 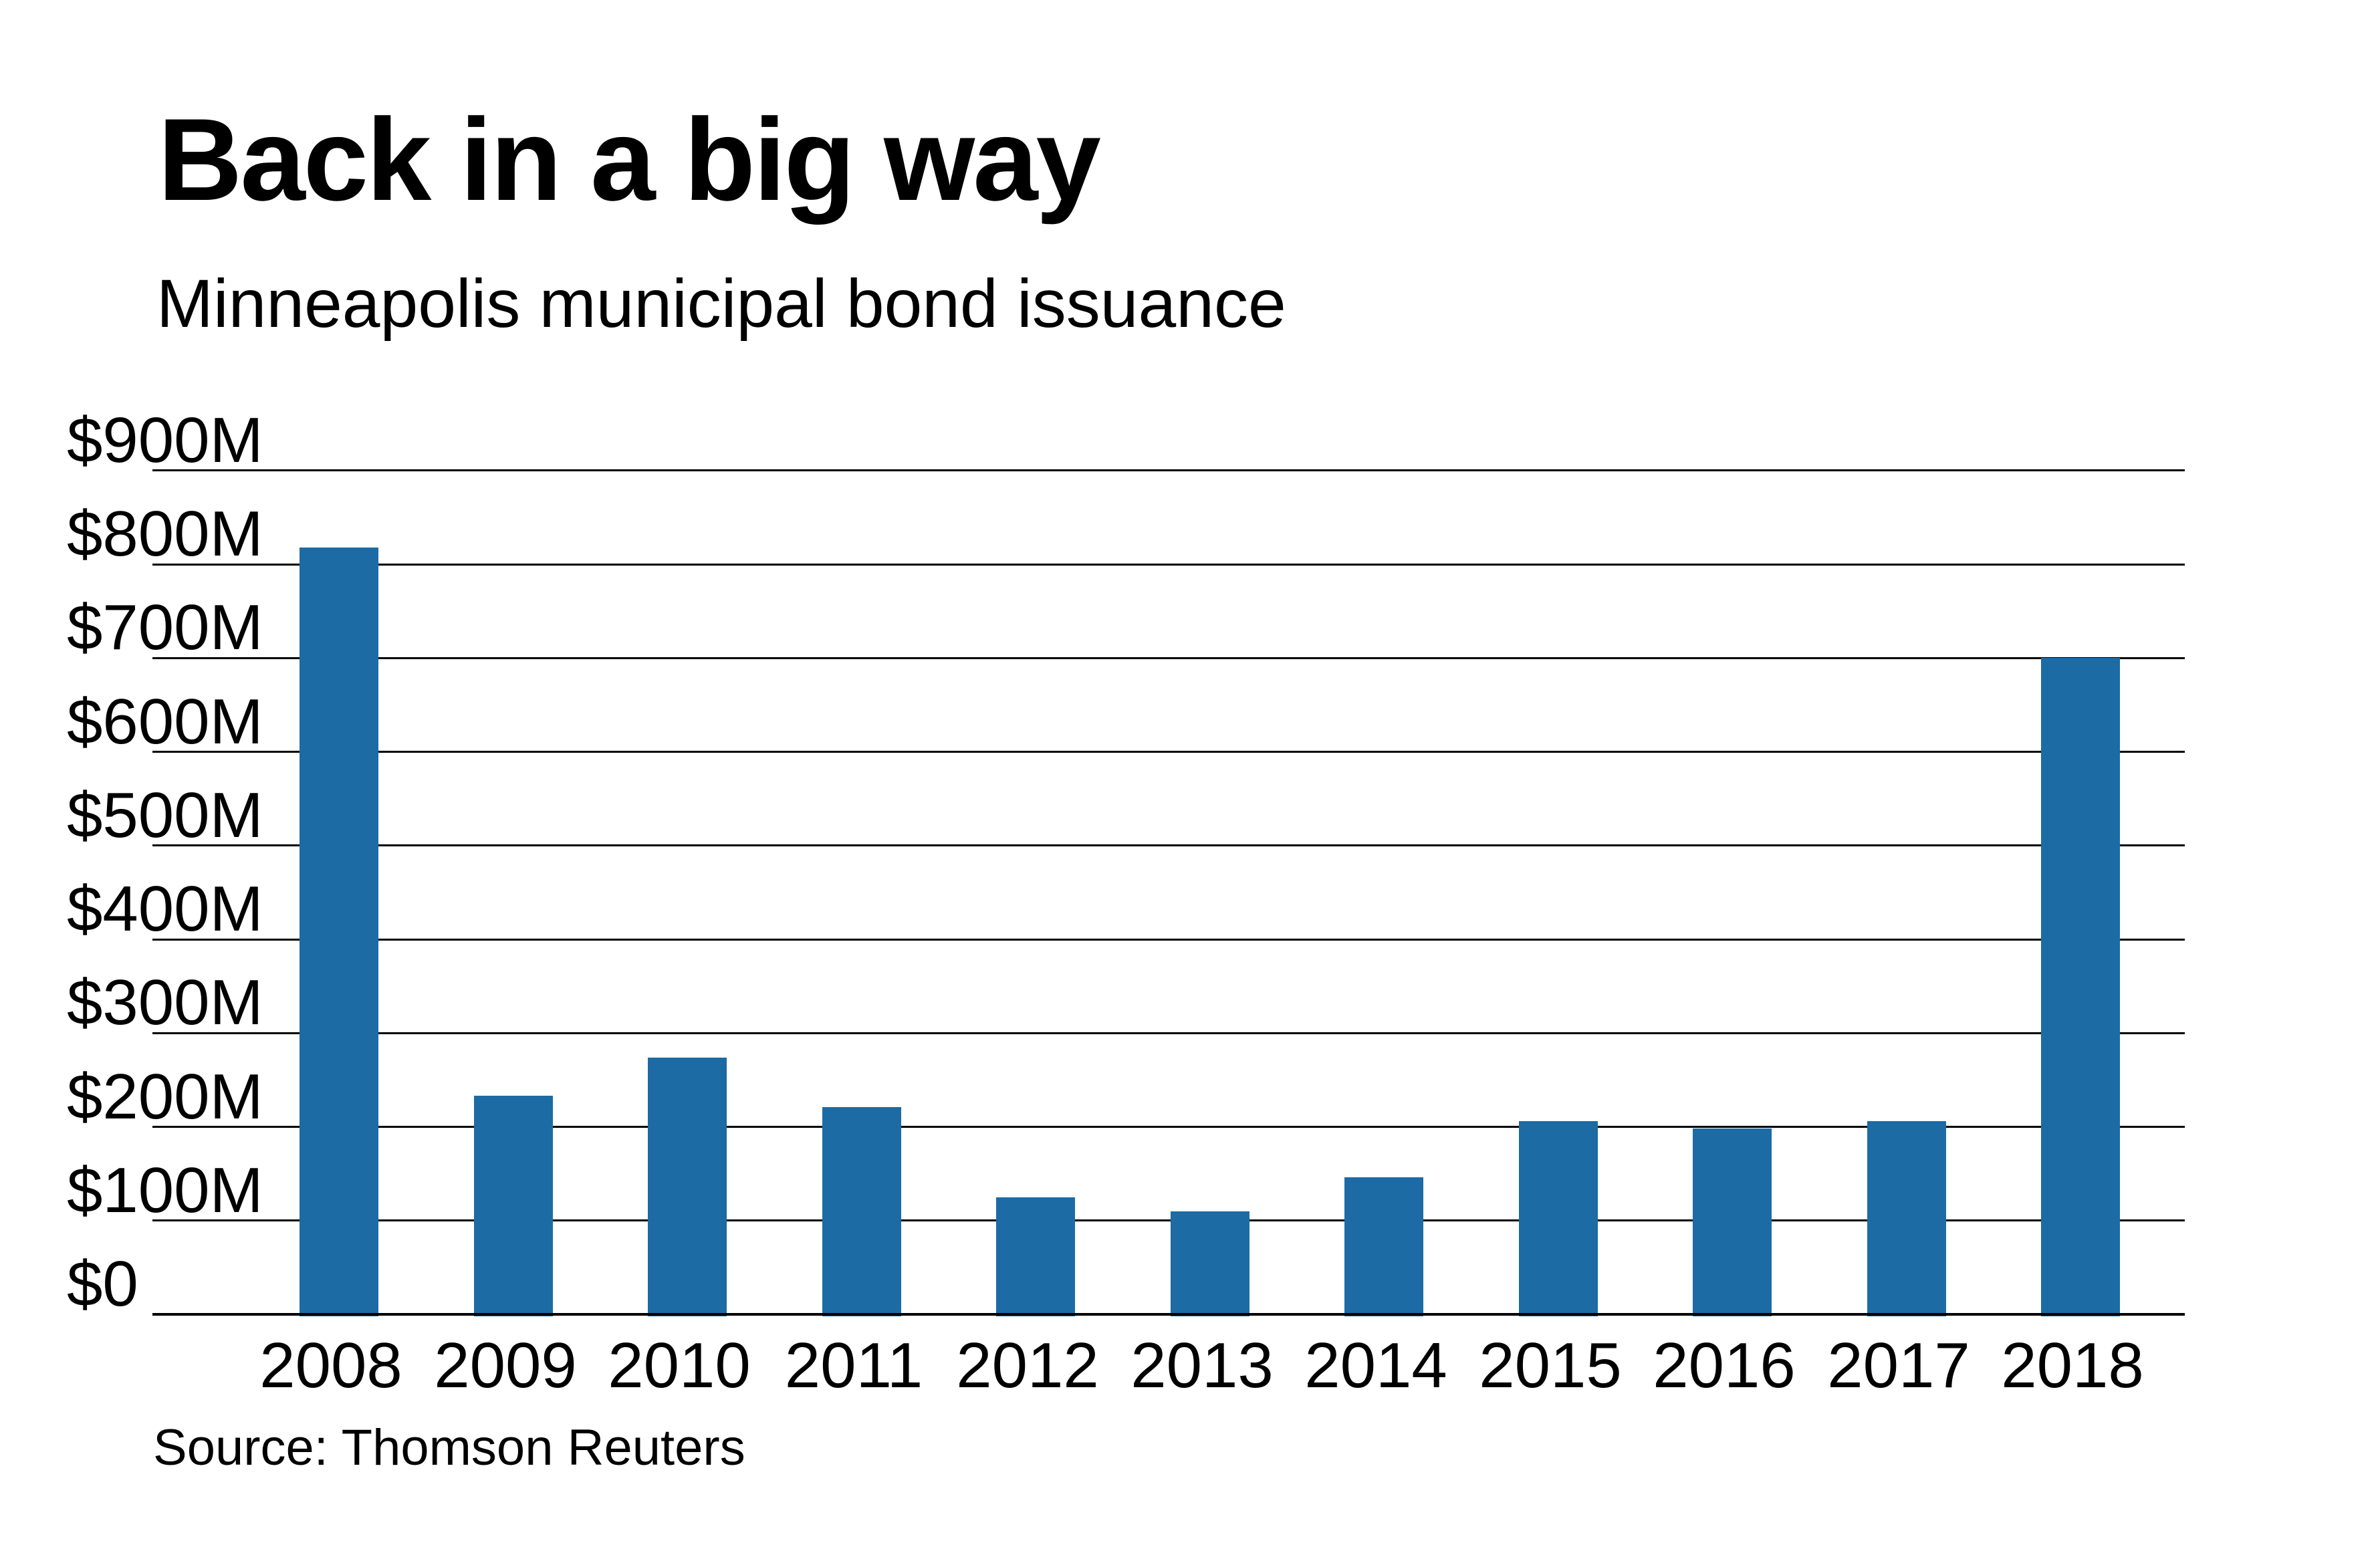 What do you see at coordinates (339, 932) in the screenshot?
I see `bar-2008` at bounding box center [339, 932].